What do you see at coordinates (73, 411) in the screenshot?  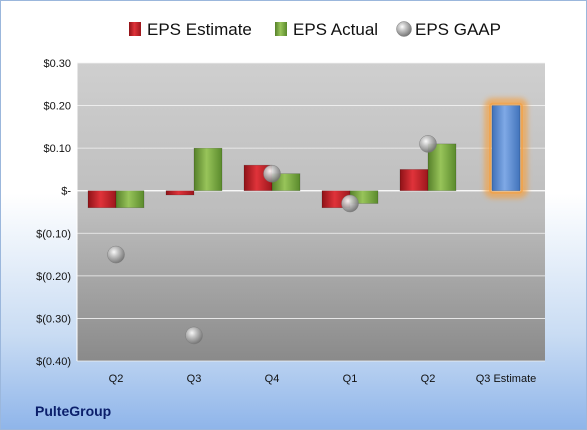 I see `company-name: PulteGroup` at bounding box center [73, 411].